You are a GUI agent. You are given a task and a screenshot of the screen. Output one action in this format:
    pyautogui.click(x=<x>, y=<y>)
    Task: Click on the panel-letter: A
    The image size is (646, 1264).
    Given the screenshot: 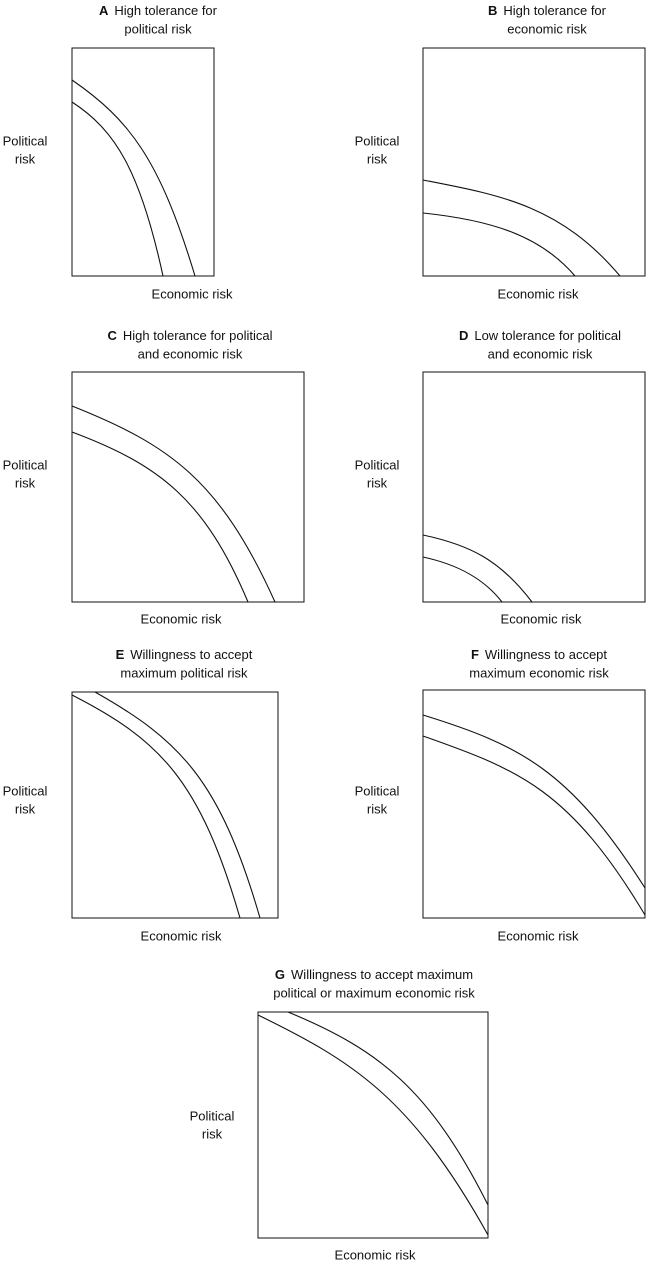 What is the action you would take?
    pyautogui.click(x=104, y=10)
    